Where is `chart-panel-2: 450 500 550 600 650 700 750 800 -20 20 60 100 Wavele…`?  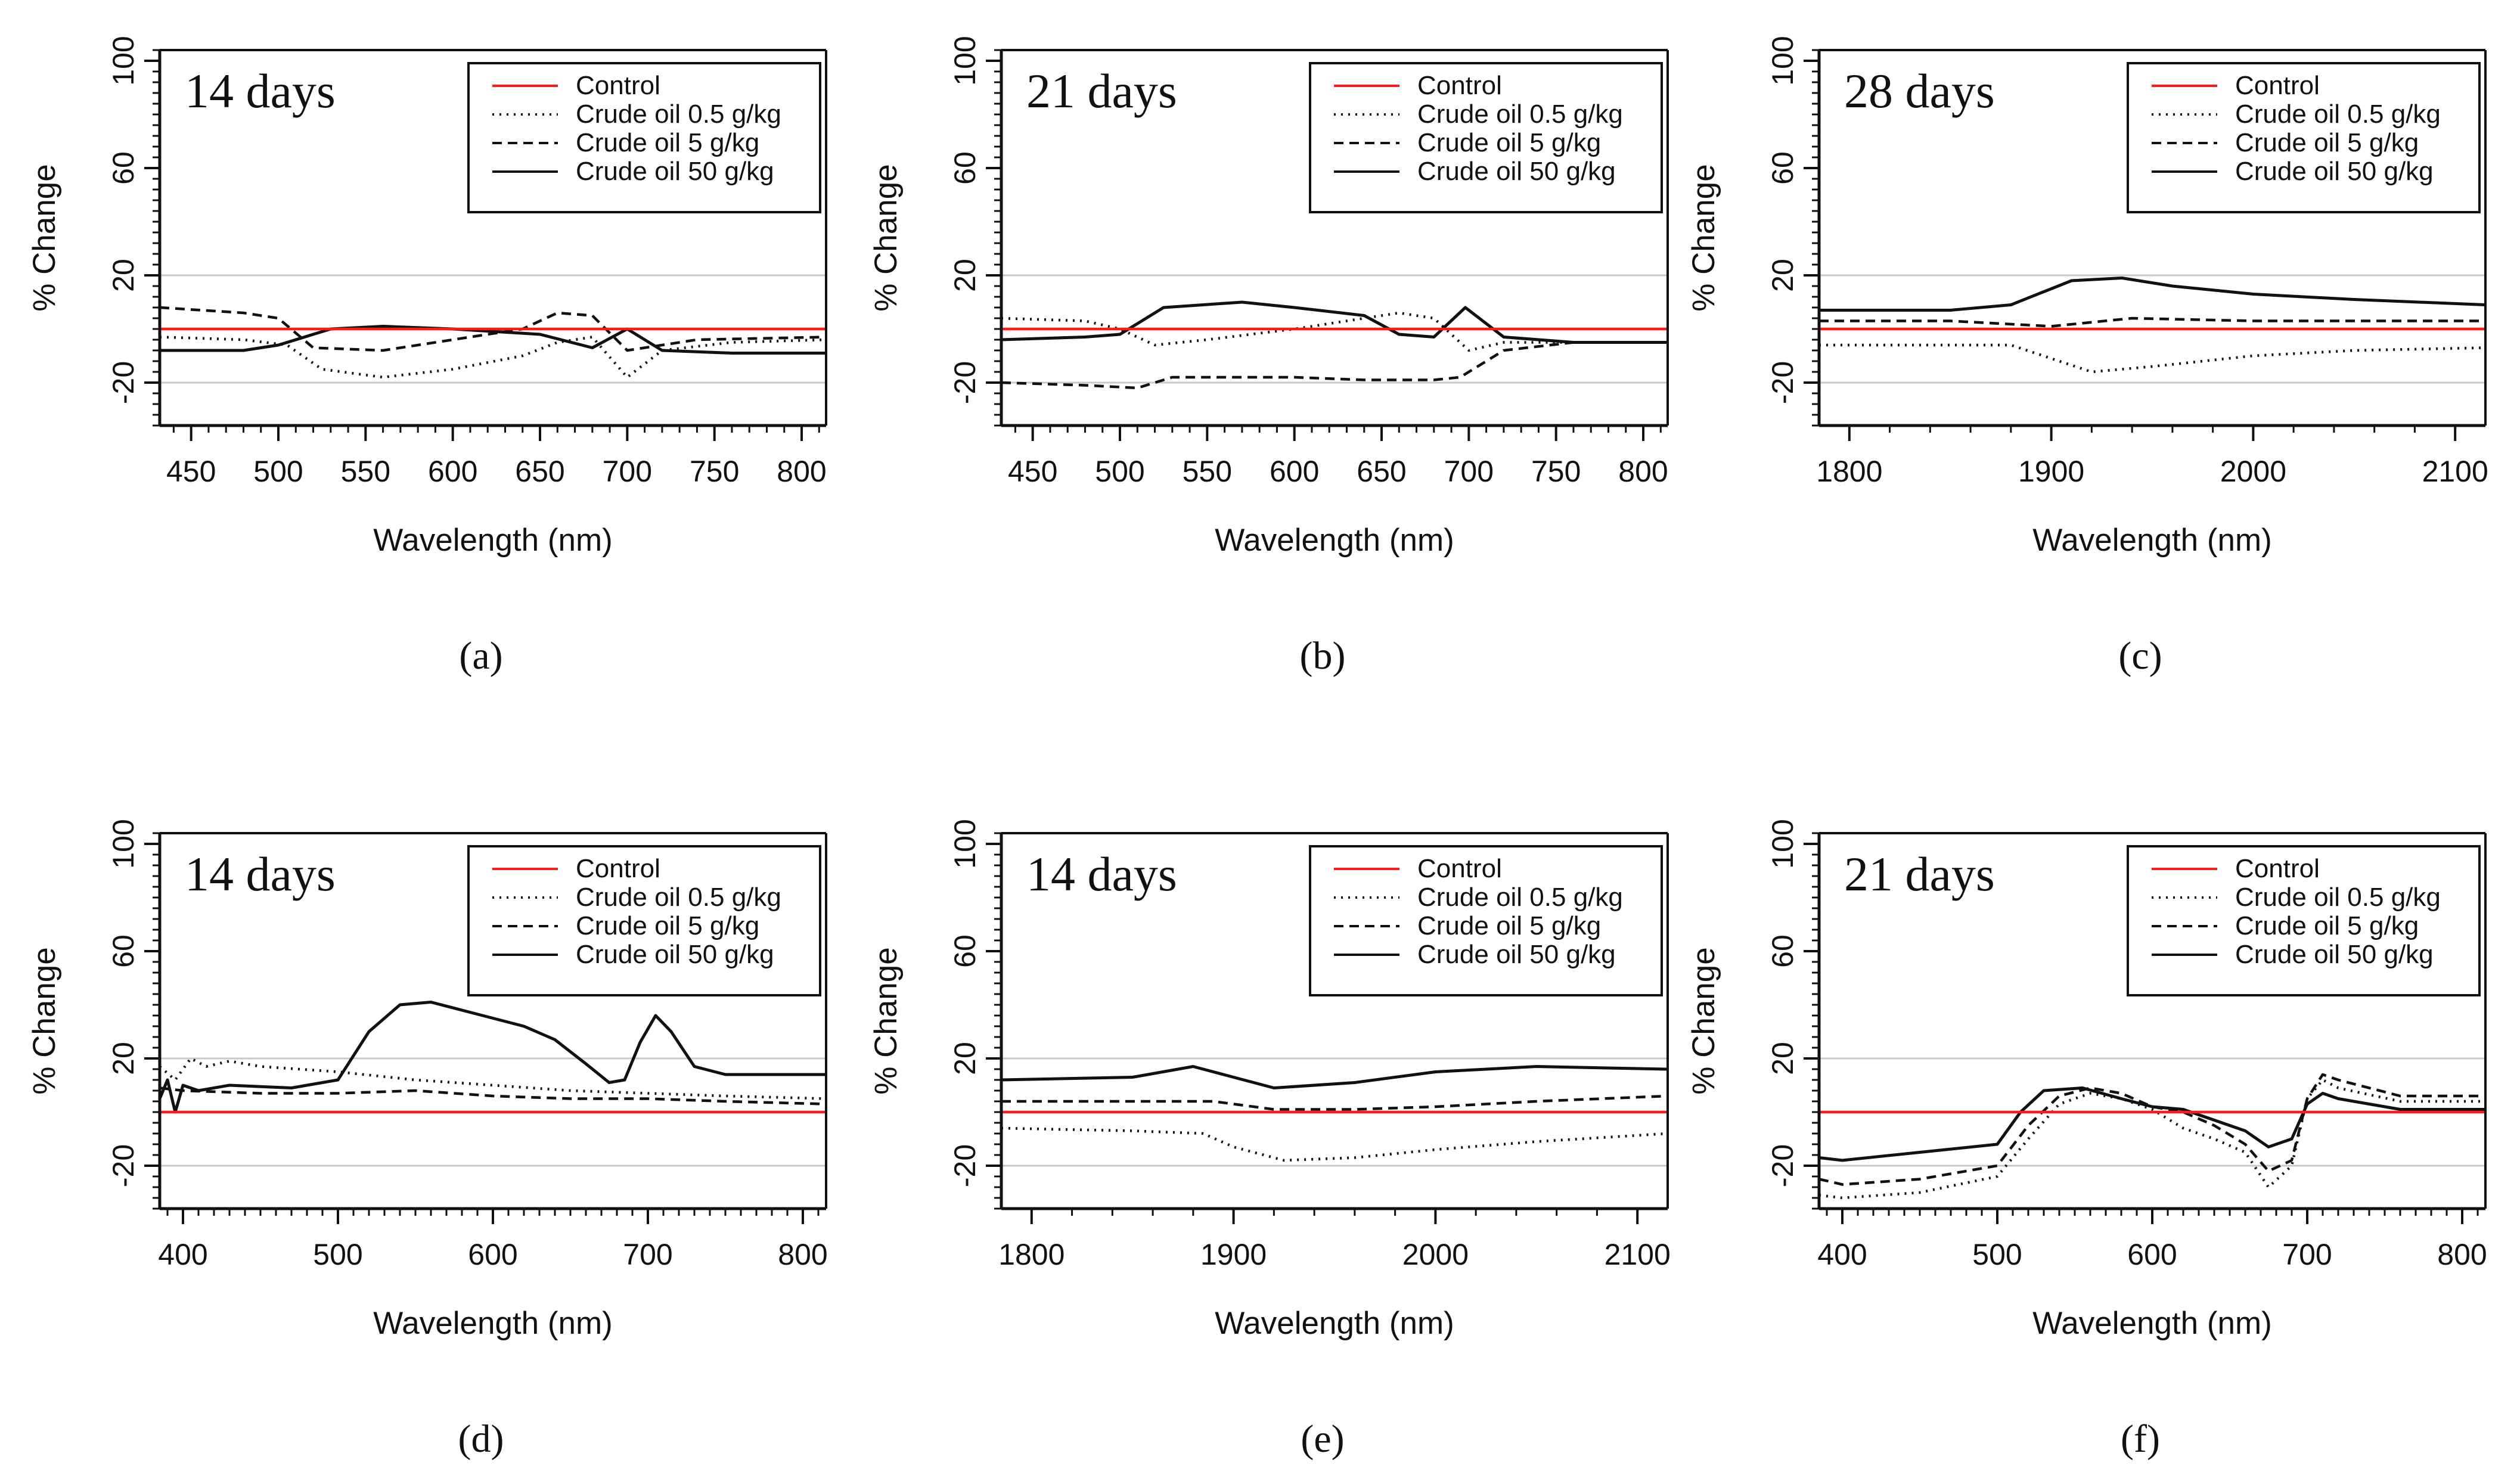
chart-panel-2: 450 500 550 600 650 700 750 800 -20 20 60 100 Wavele… is located at coordinates (1268, 357).